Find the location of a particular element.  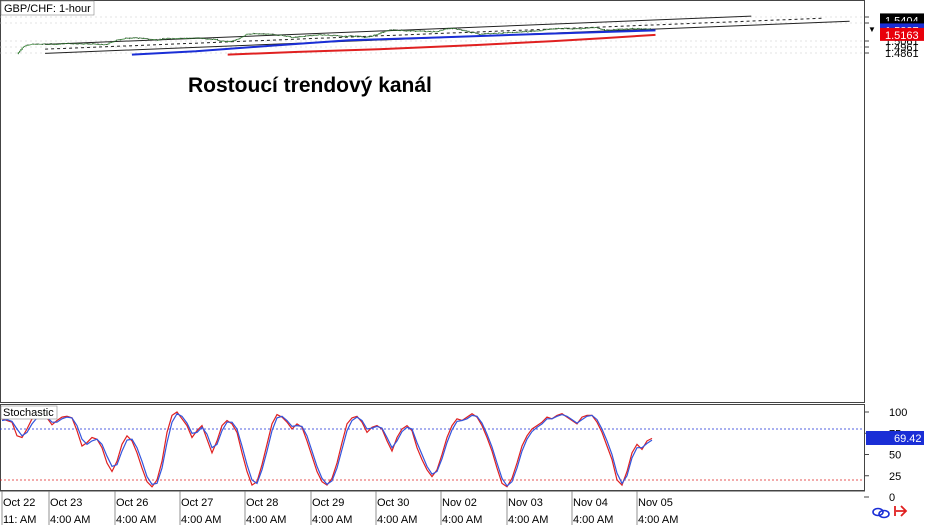

sma-fast-line is located at coordinates (393, 42).